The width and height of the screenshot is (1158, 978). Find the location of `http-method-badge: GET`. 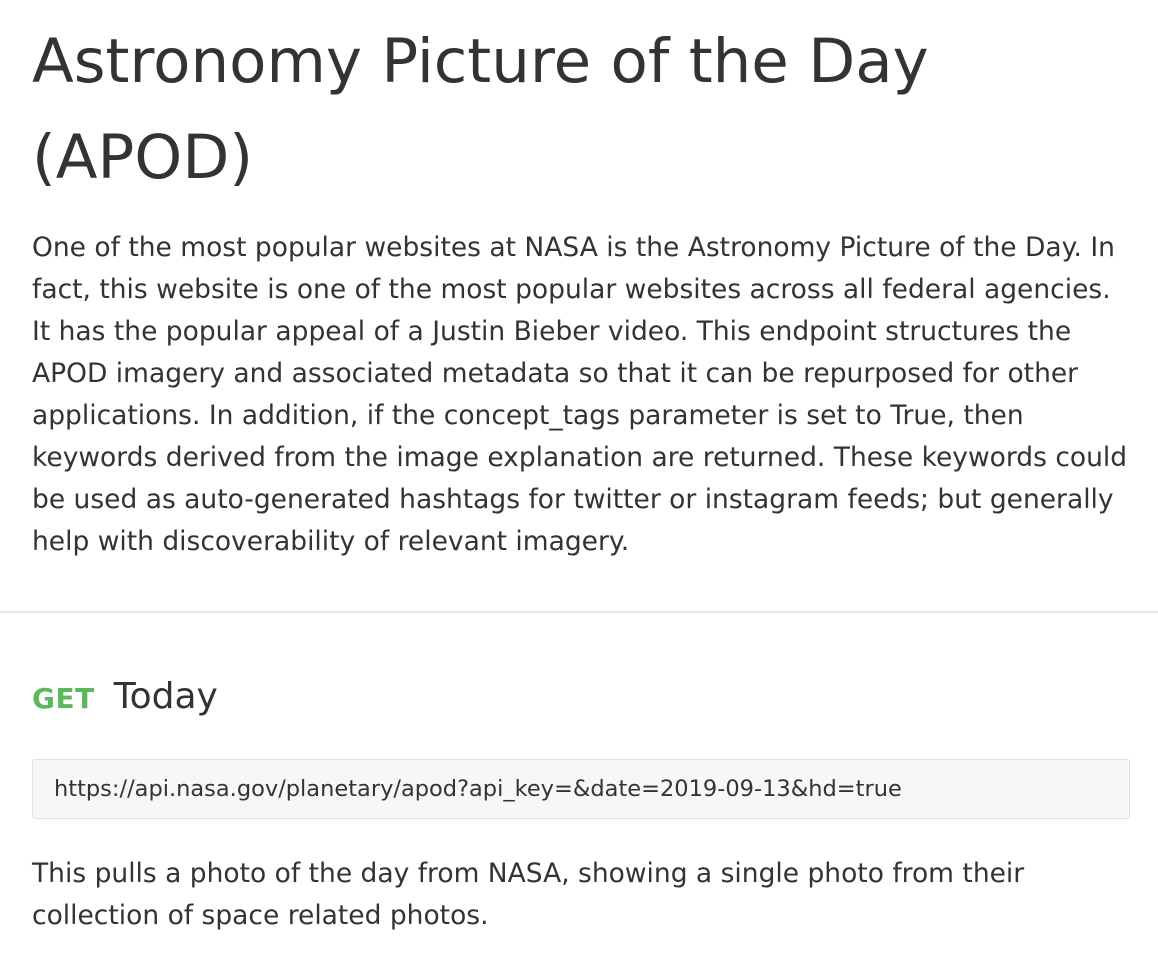

http-method-badge: GET is located at coordinates (63, 698).